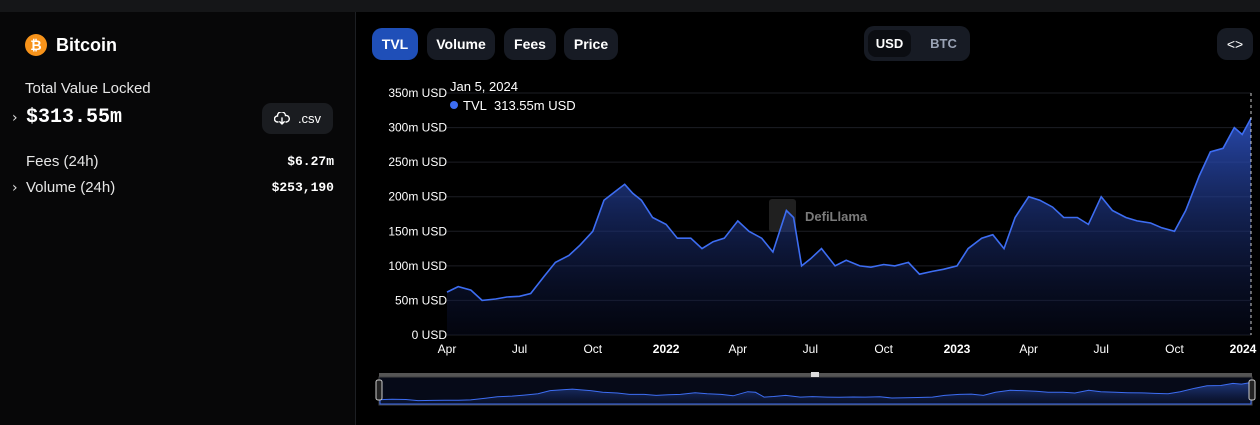 The height and width of the screenshot is (425, 1260). I want to click on tvl-value-row: › $313.55m, so click(67, 117).